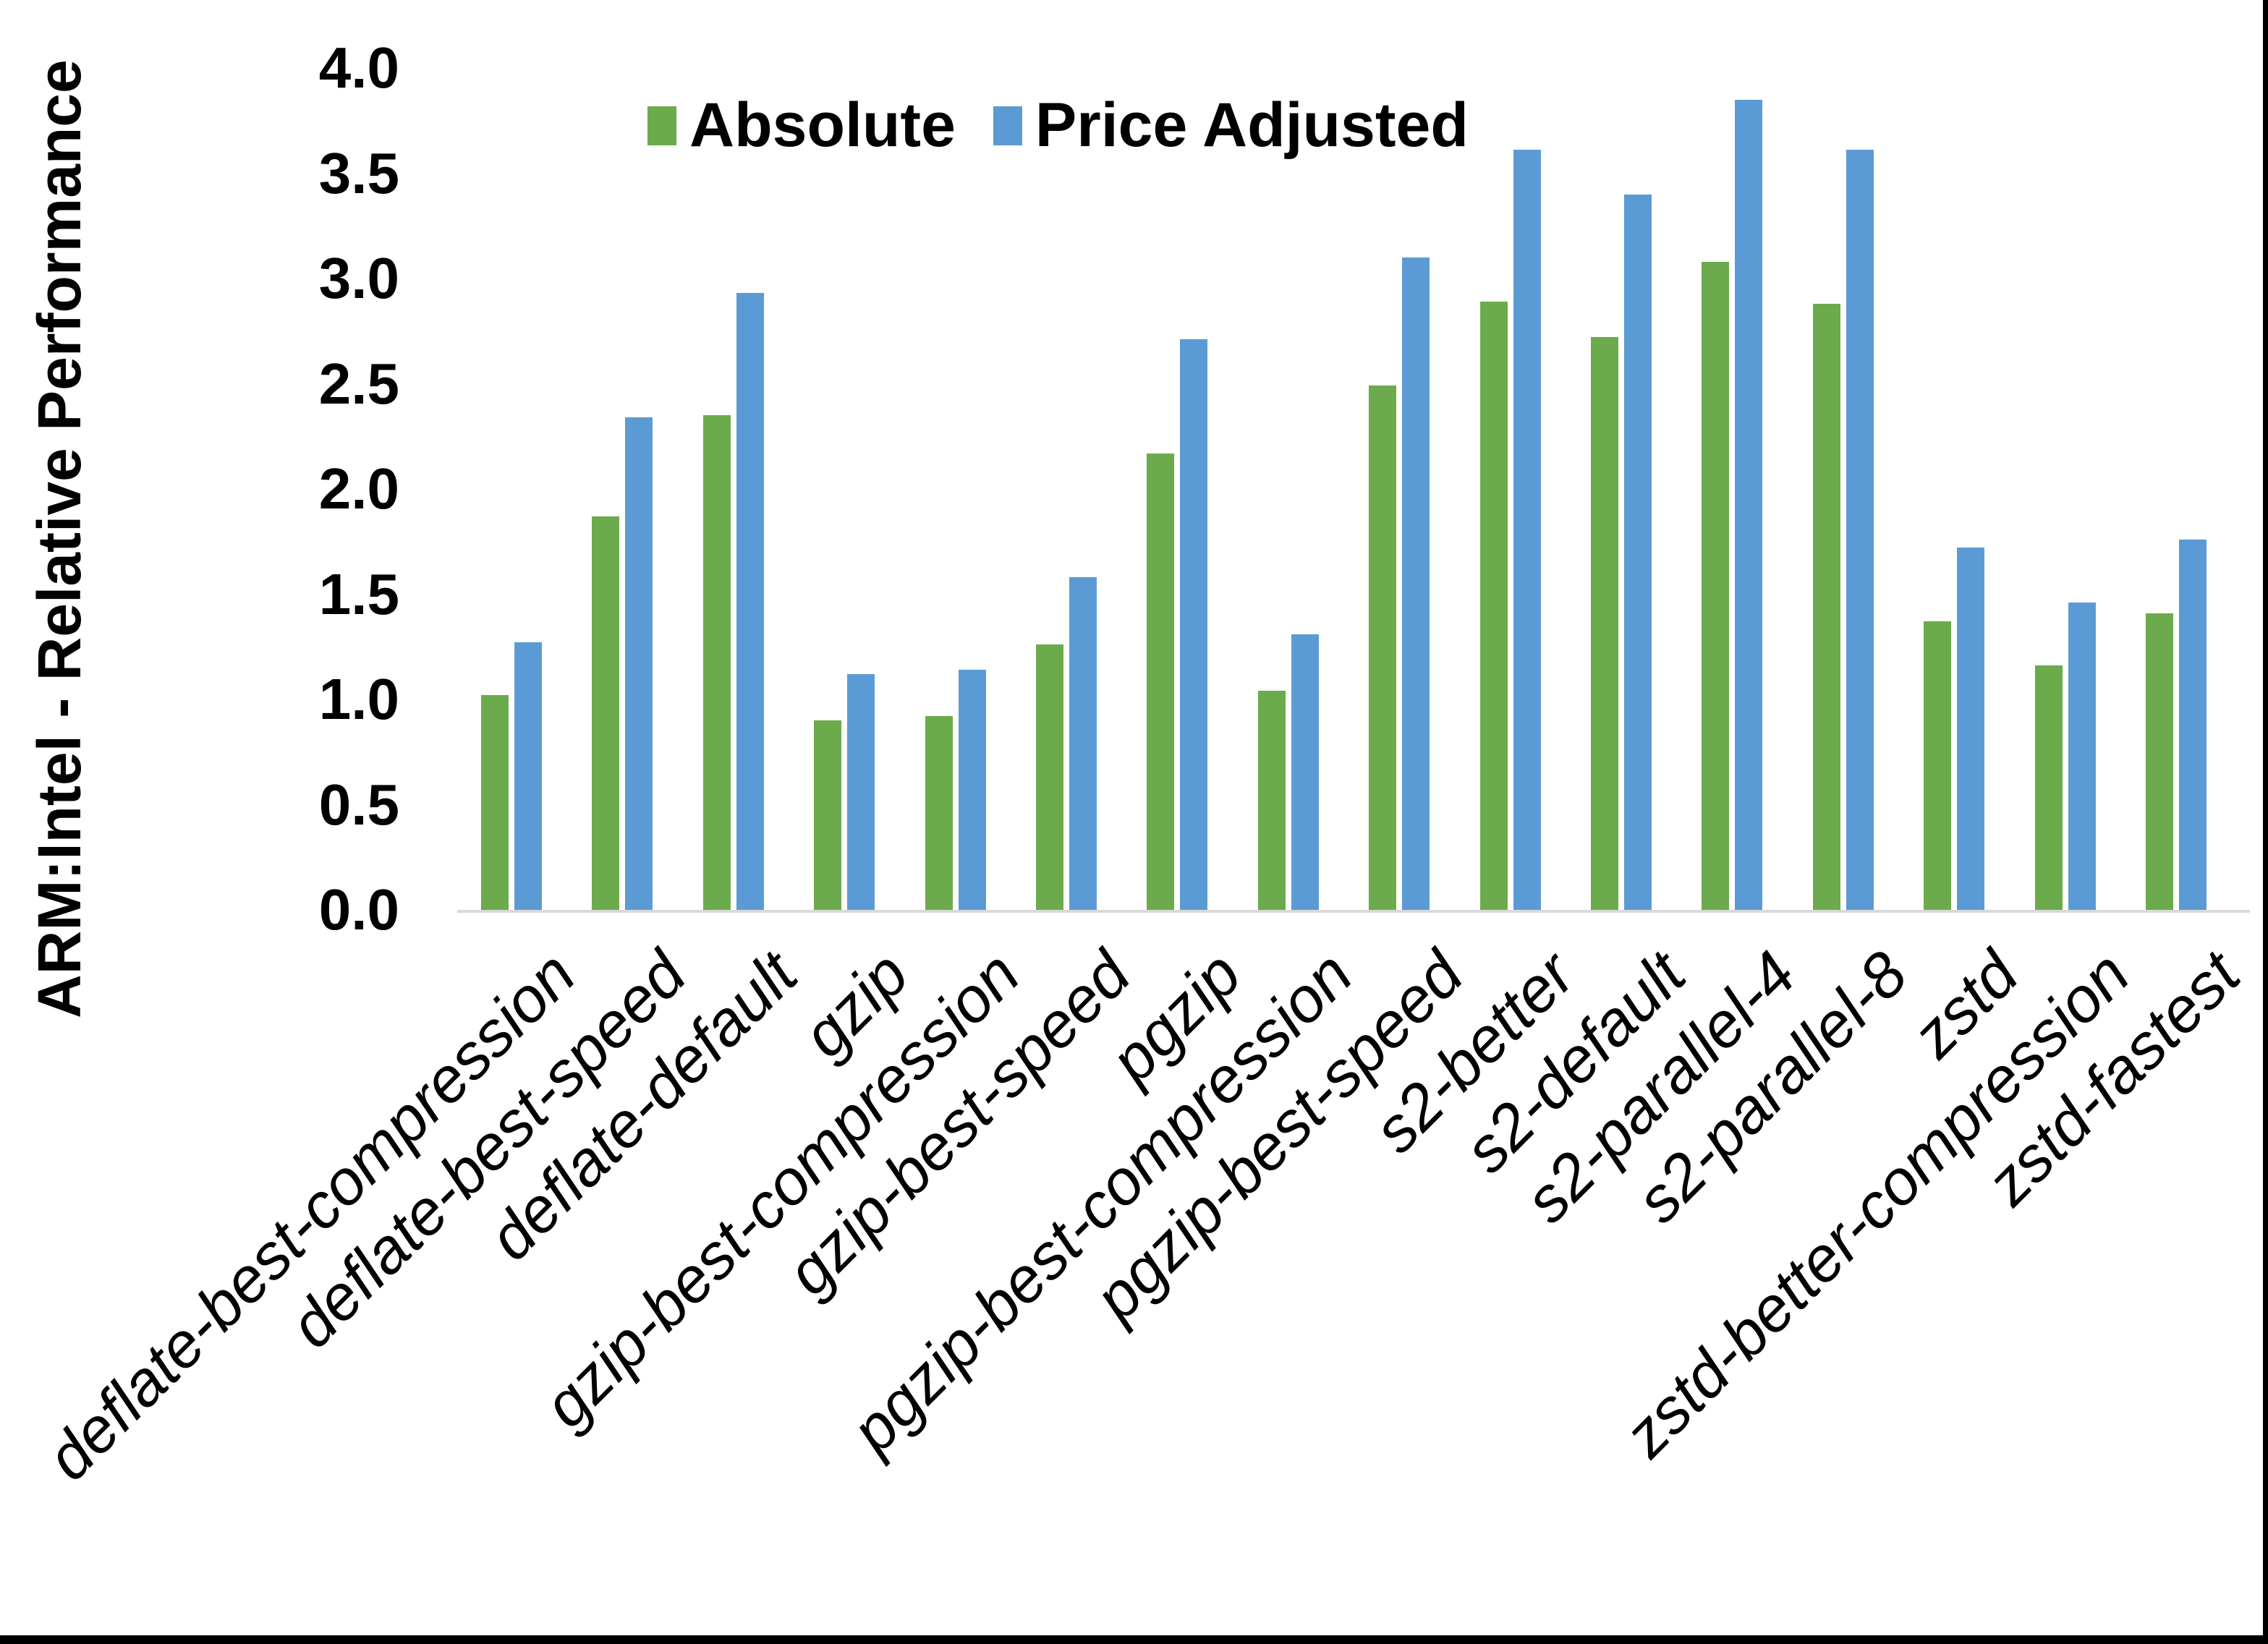  Describe the element at coordinates (358, 699) in the screenshot. I see `y-tick-label: 1.0` at that location.